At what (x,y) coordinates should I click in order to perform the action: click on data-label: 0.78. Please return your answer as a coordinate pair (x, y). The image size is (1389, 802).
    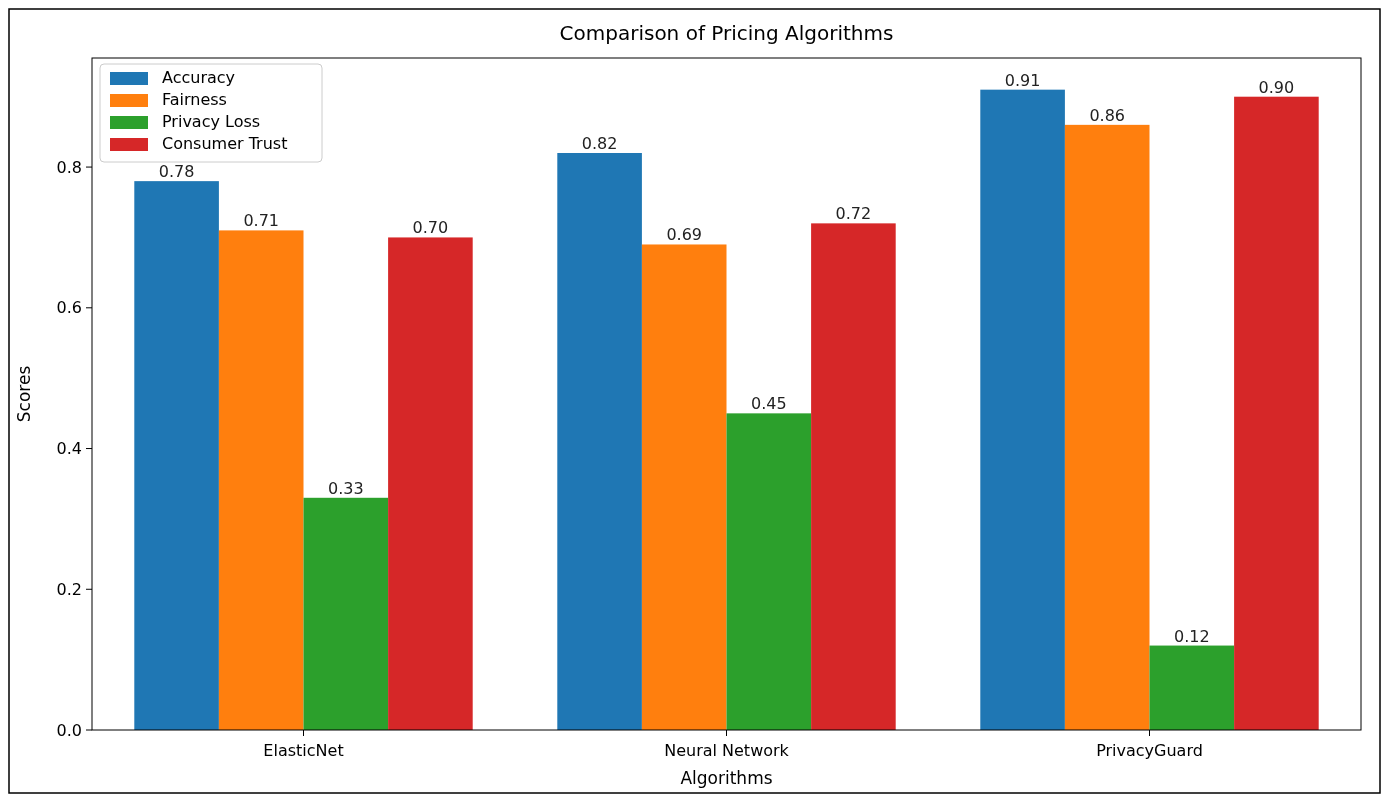
    Looking at the image, I should click on (176, 172).